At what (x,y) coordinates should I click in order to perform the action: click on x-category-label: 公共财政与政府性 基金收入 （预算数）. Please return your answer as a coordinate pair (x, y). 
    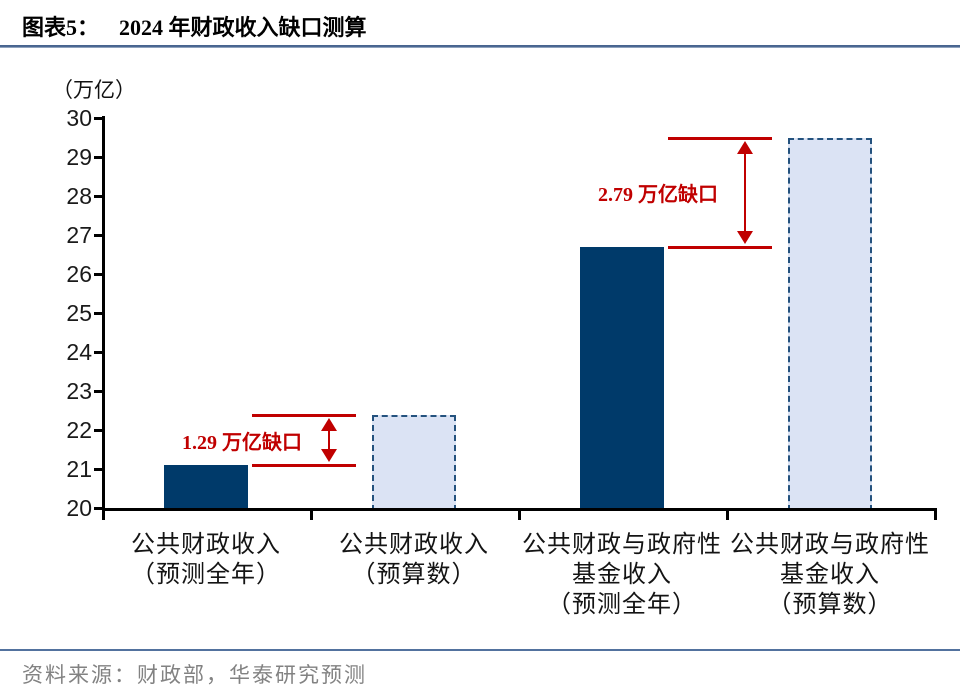
    Looking at the image, I should click on (830, 575).